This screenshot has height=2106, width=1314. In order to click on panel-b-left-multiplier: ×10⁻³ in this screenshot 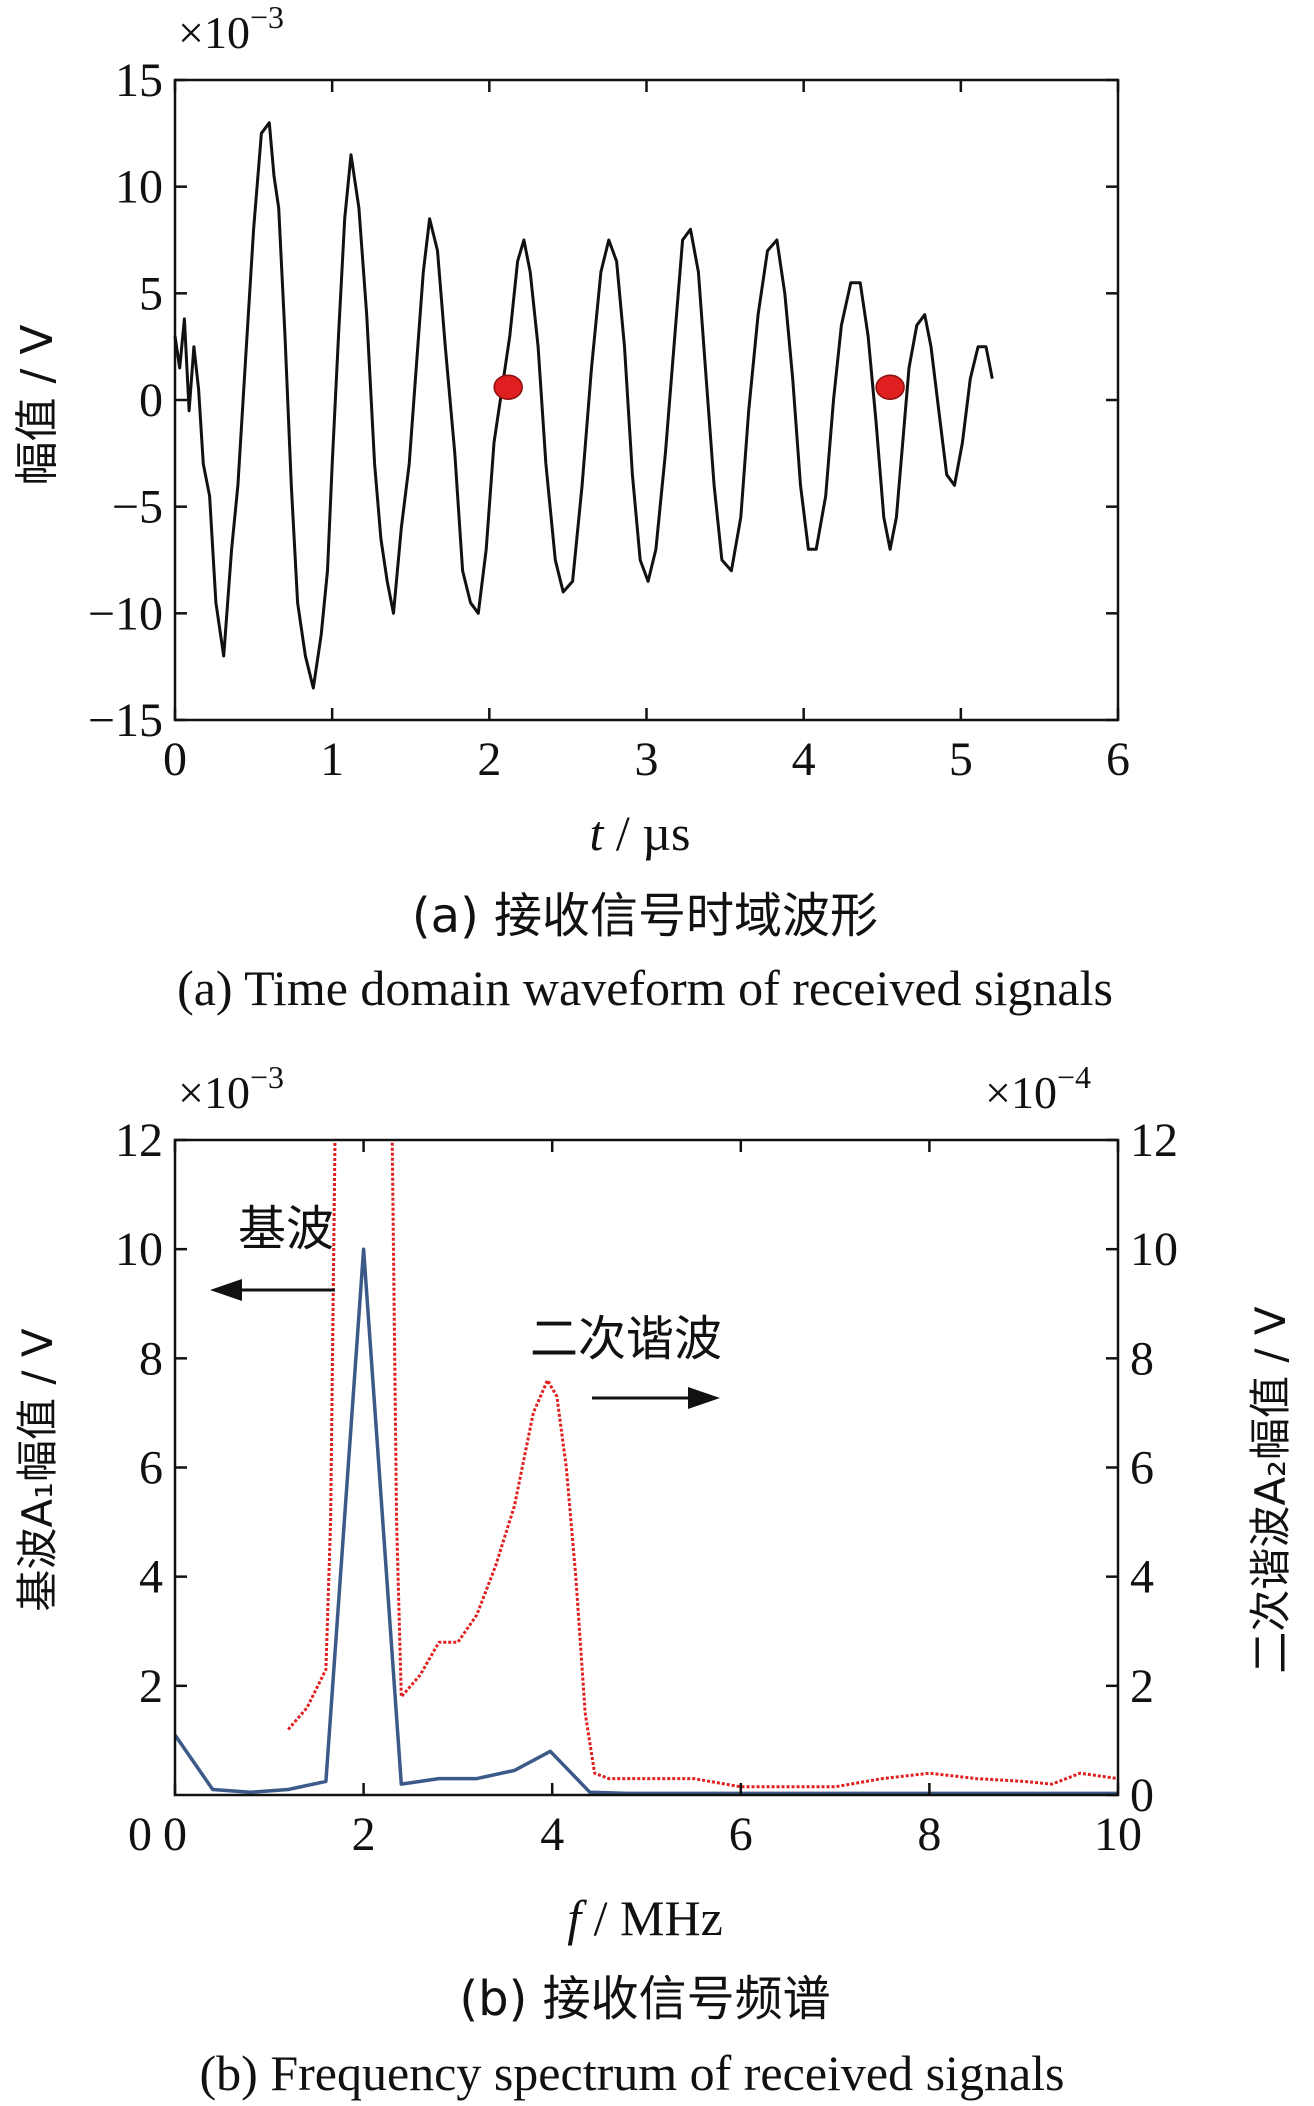, I will do `click(231, 1088)`.